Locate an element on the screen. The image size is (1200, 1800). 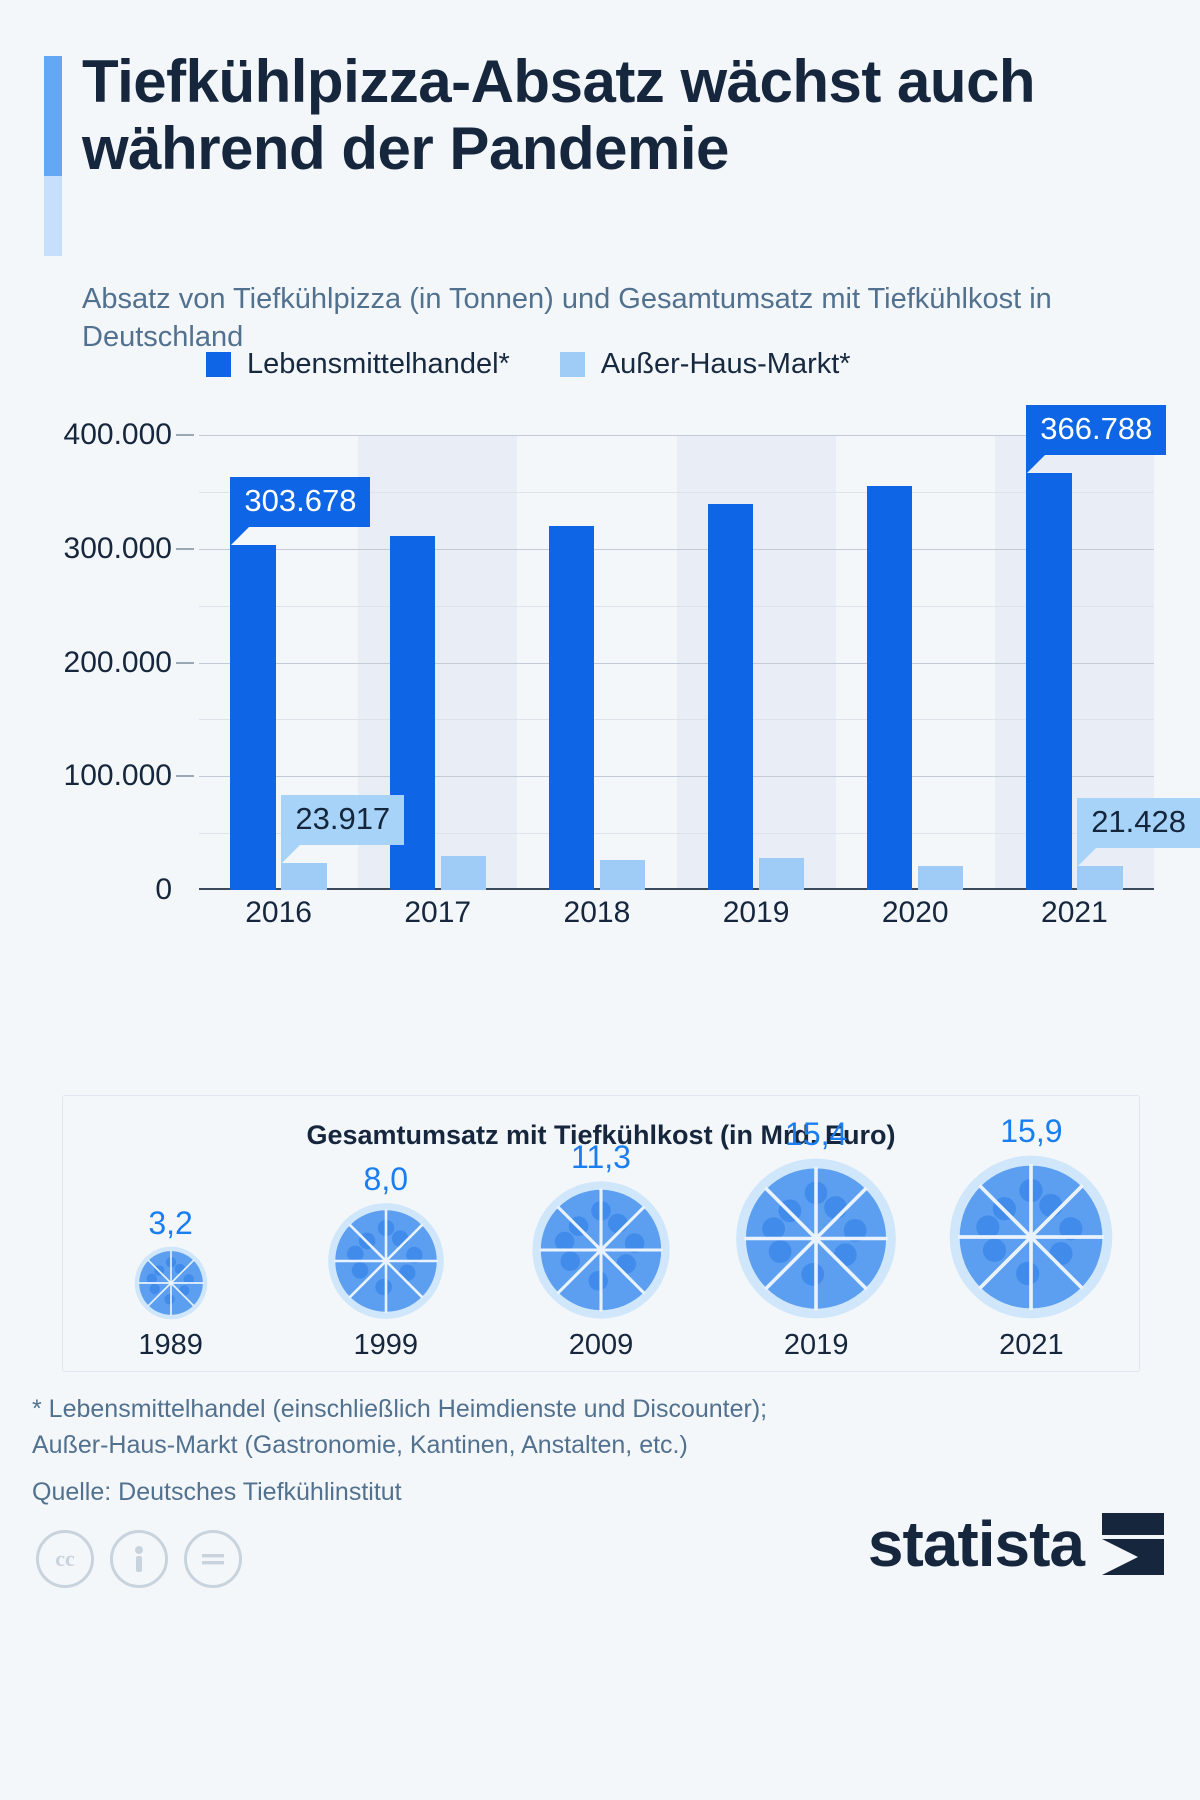
pizza-value-label: 8,0 is located at coordinates (386, 1179).